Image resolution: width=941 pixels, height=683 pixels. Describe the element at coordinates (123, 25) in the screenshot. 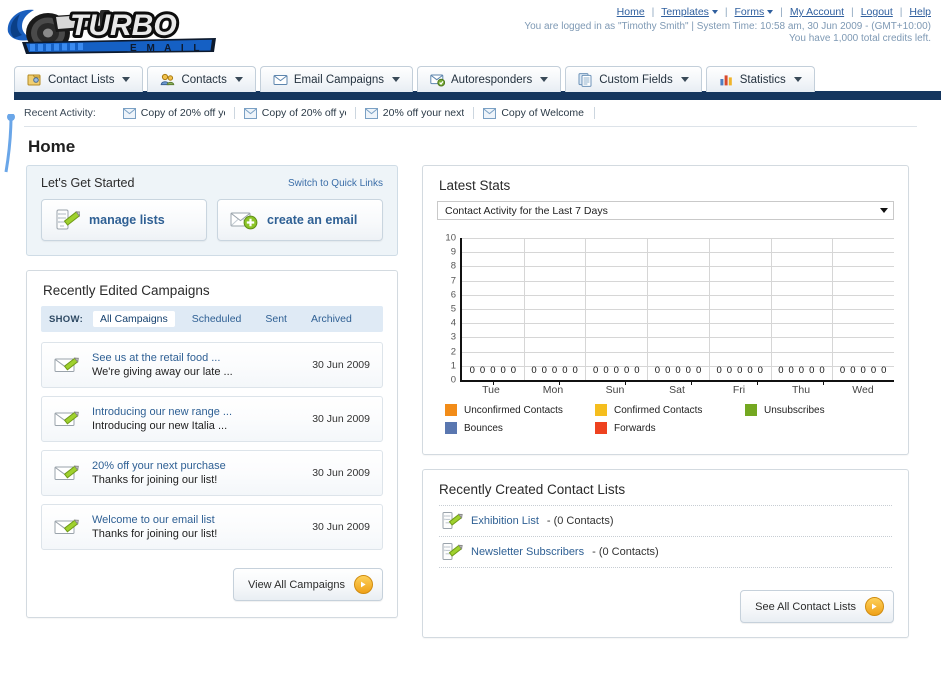

I see `svg-text: TURBO` at that location.